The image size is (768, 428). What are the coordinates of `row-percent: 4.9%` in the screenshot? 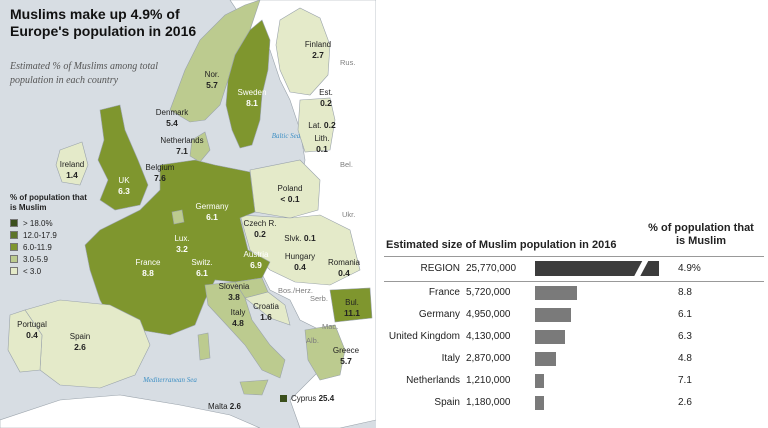 It's located at (689, 268).